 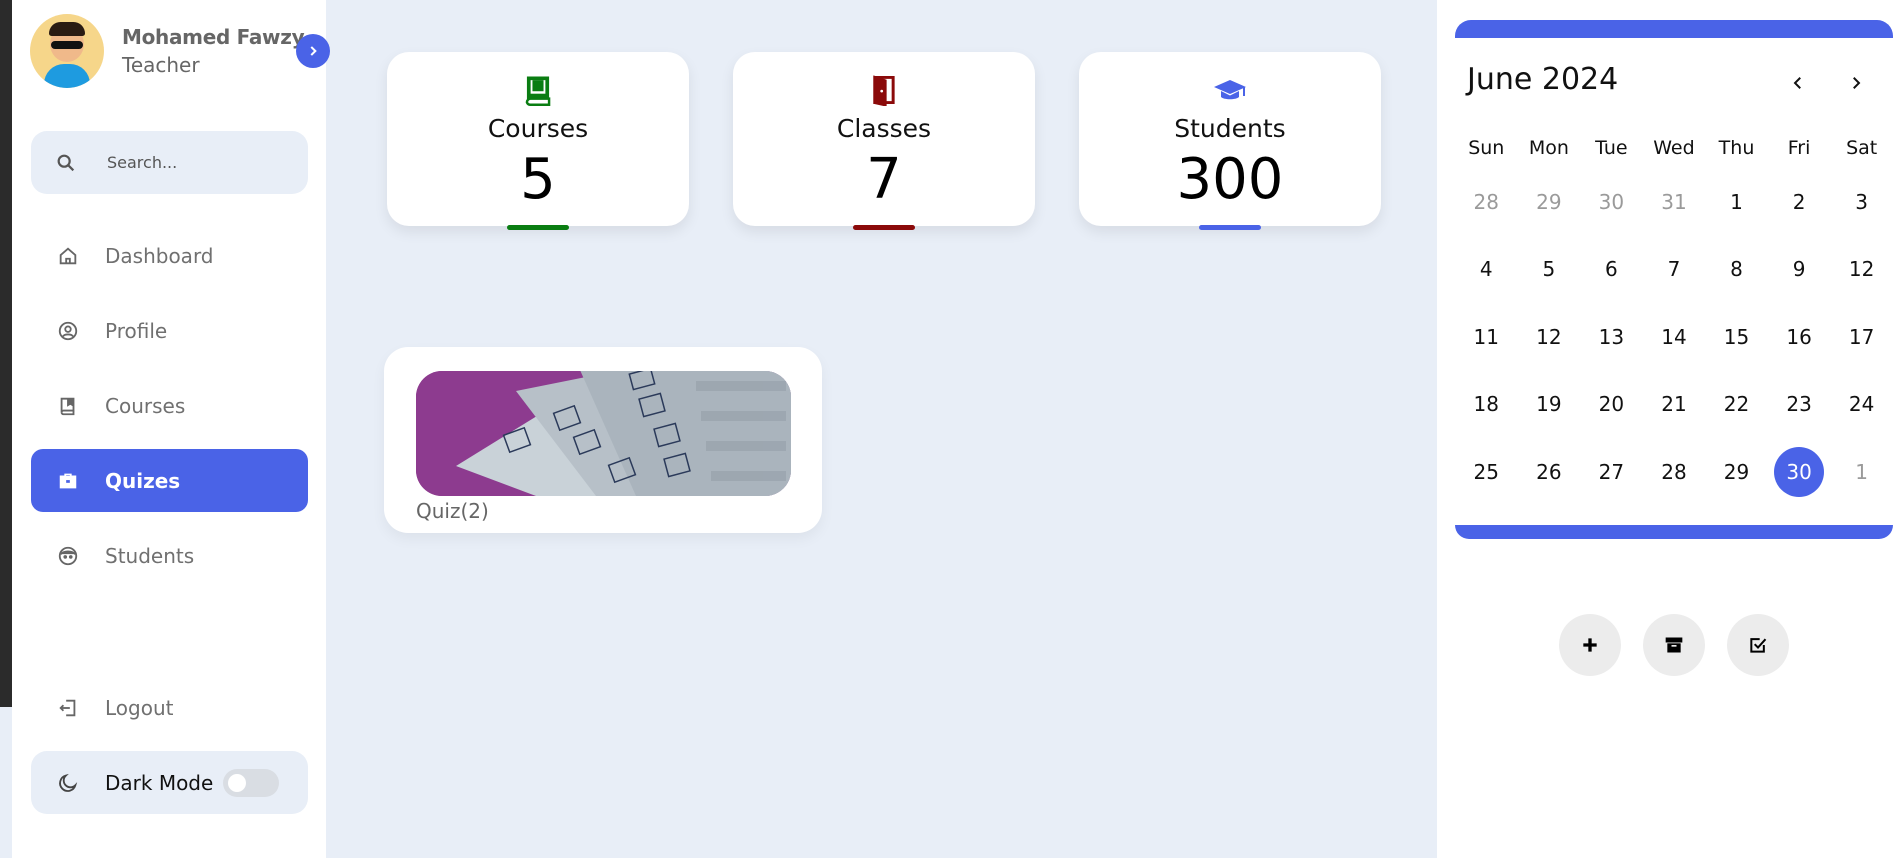 I want to click on sidebar-item-students: Students, so click(x=169, y=555).